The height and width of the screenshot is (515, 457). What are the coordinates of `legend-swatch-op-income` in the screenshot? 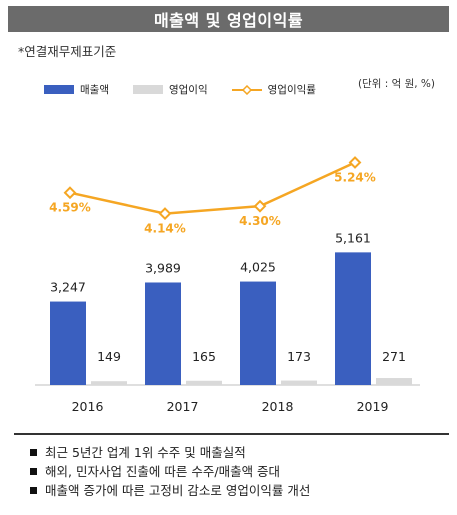 It's located at (147, 89).